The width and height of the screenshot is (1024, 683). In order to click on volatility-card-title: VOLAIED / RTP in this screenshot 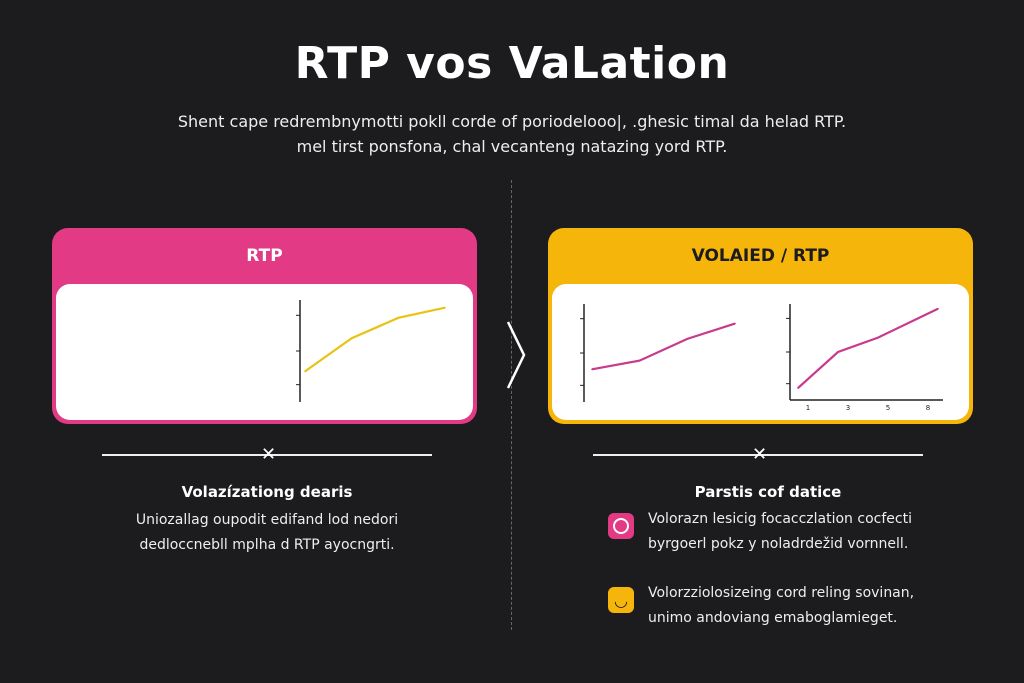, I will do `click(760, 256)`.